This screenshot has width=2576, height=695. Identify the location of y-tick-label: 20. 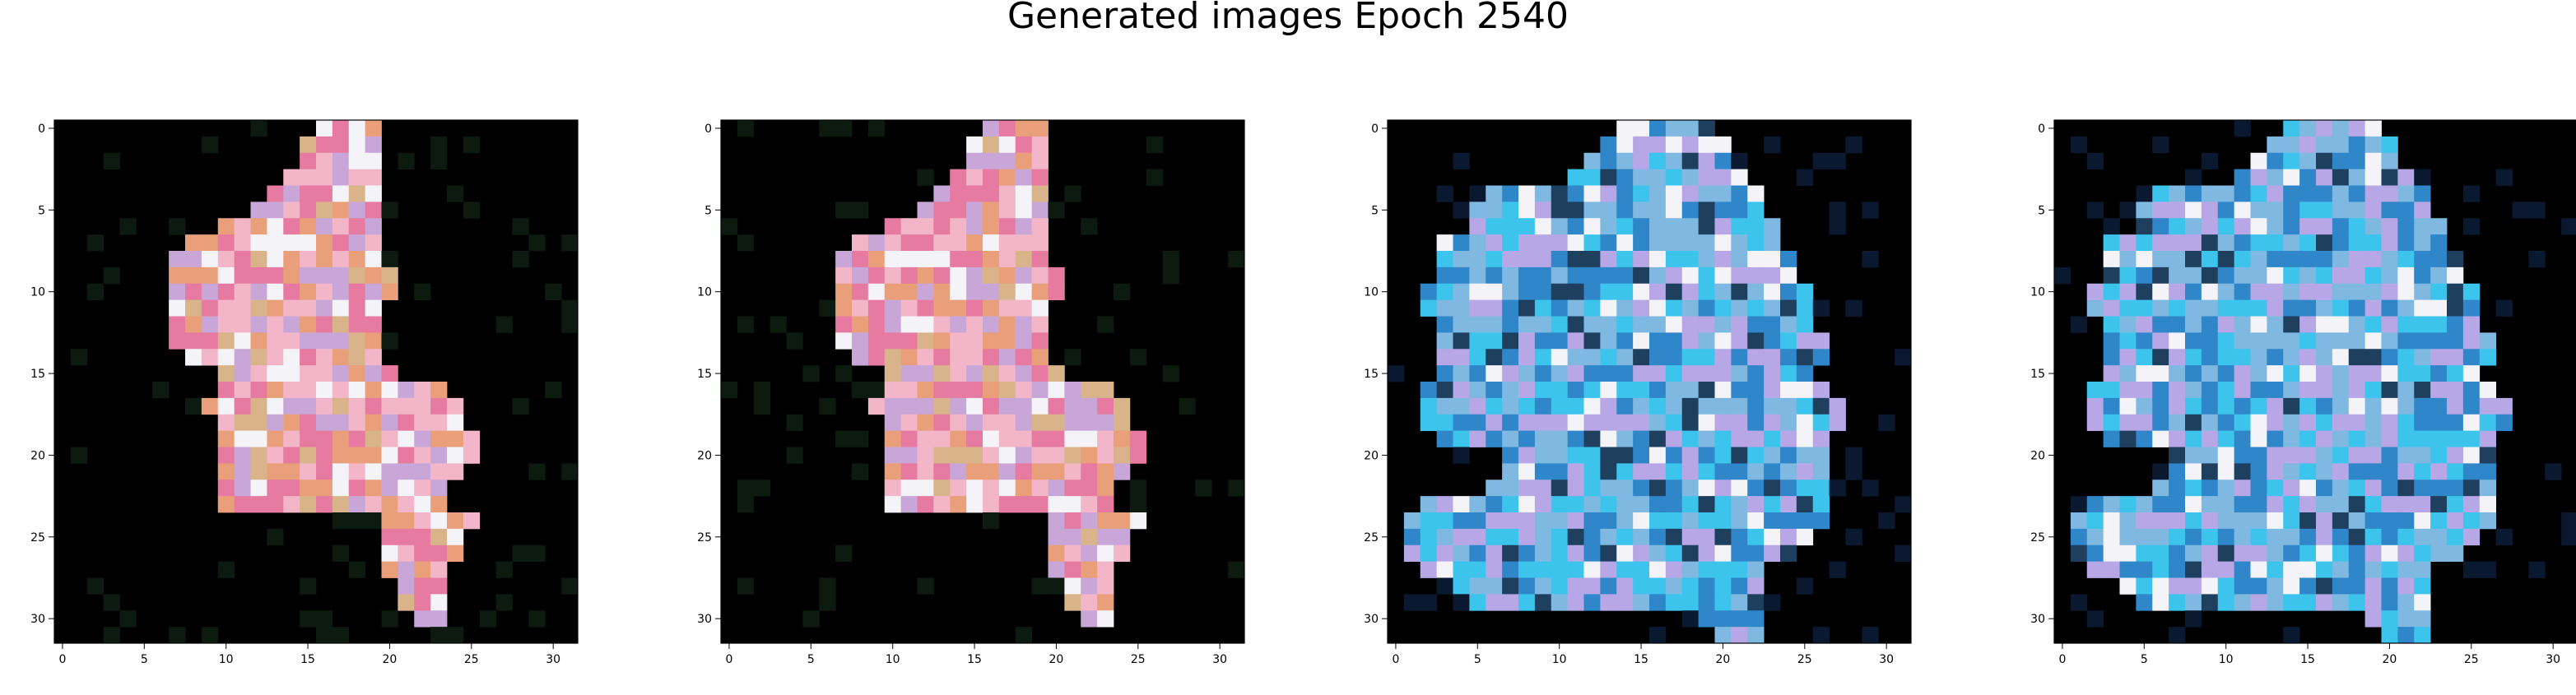
(2037, 455).